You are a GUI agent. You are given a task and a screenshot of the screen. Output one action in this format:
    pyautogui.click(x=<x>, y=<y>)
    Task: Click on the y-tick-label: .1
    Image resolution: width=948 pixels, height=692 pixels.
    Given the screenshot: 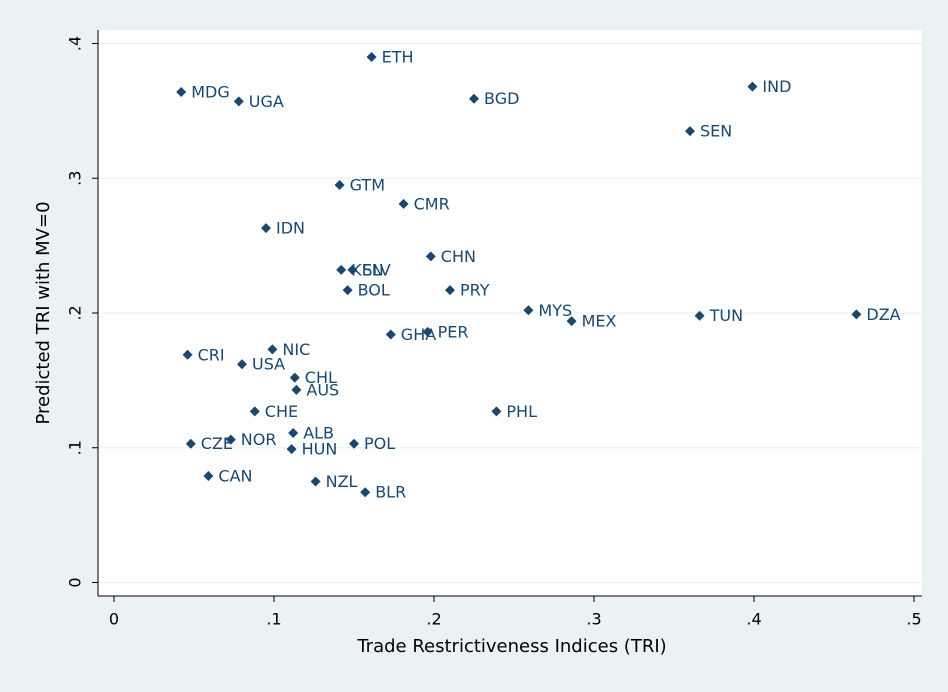 What is the action you would take?
    pyautogui.click(x=75, y=447)
    